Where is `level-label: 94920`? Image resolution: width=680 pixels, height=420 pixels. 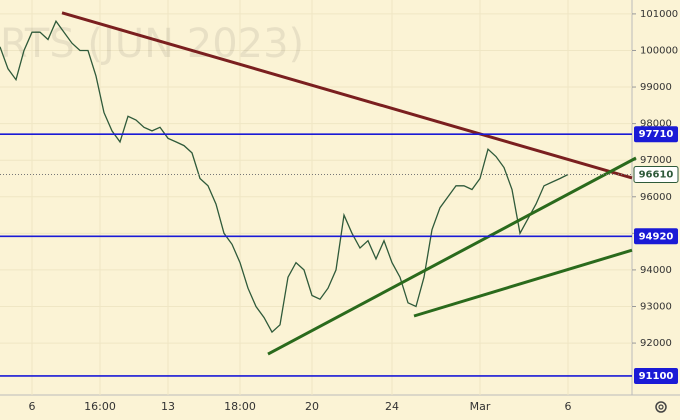
level-label: 94920 is located at coordinates (656, 236).